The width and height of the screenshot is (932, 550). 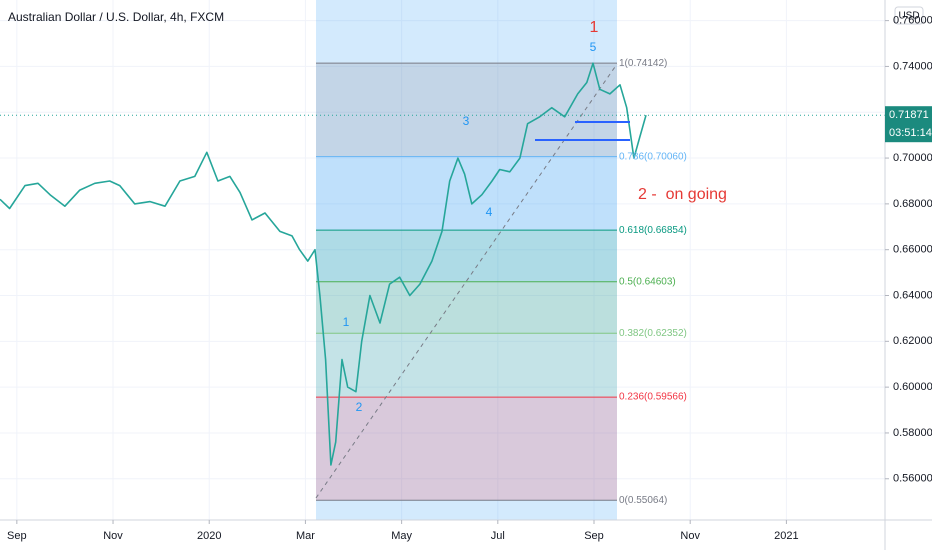 I want to click on y-tick-label: 0.68000, so click(x=912, y=204).